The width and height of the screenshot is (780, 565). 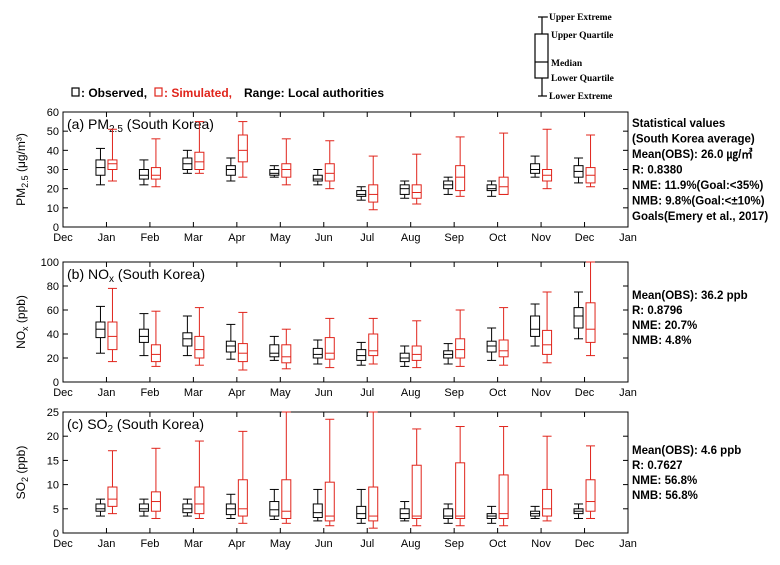 I want to click on x-tick-label: Jun, so click(x=324, y=238).